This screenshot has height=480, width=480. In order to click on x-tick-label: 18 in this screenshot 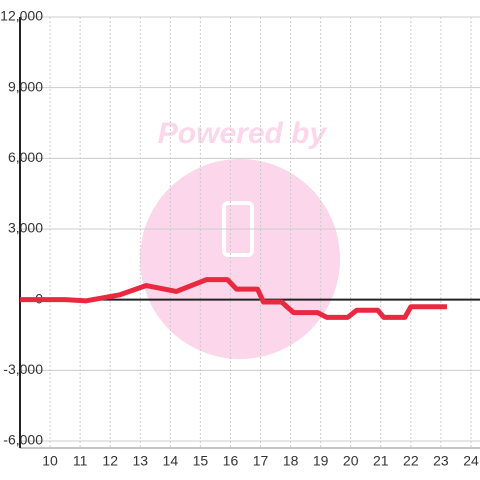, I will do `click(291, 461)`.